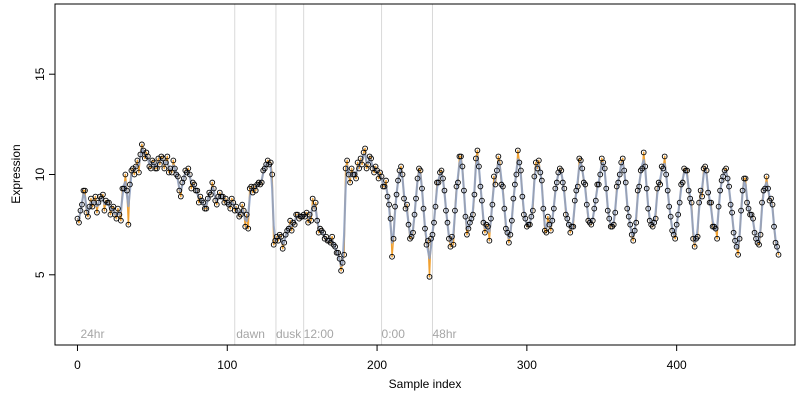  I want to click on x-tick-label-1: 100, so click(227, 365).